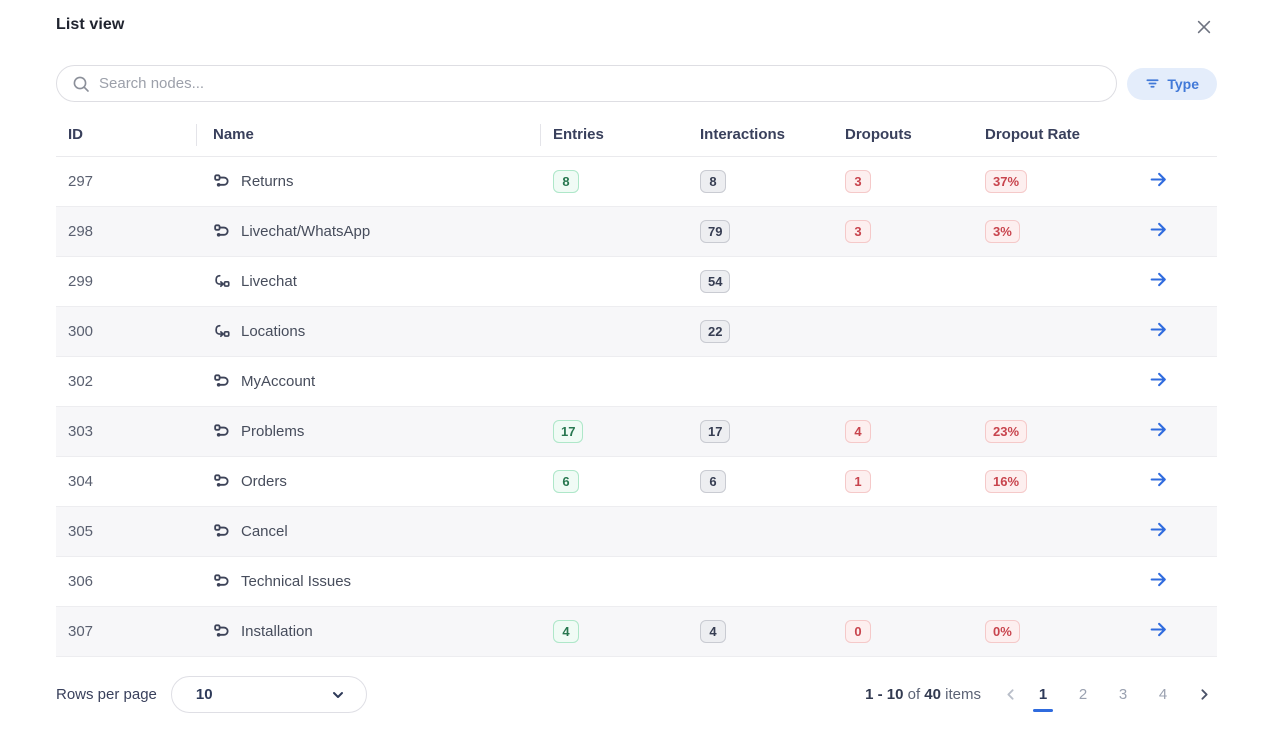  I want to click on table-row: 303 Problems 17 17 4 23%, so click(636, 432).